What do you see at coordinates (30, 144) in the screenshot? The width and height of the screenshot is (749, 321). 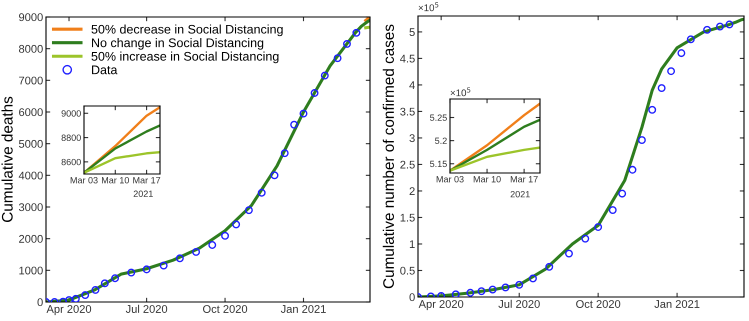 I see `y-tick-label: 5000` at bounding box center [30, 144].